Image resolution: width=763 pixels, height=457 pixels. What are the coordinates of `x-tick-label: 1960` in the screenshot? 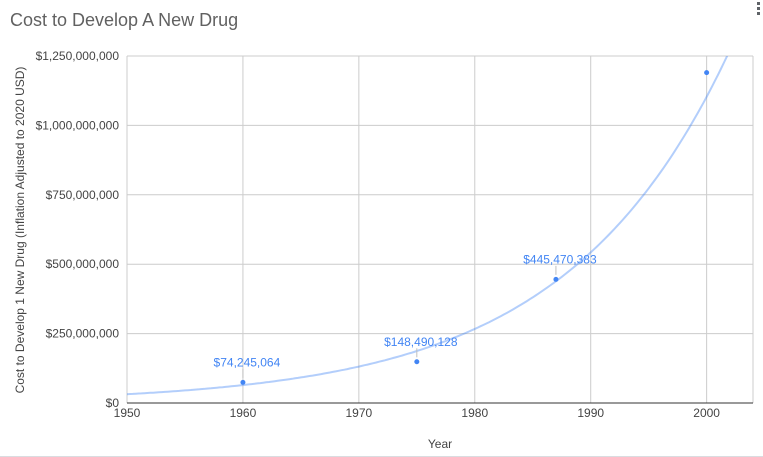 It's located at (243, 413).